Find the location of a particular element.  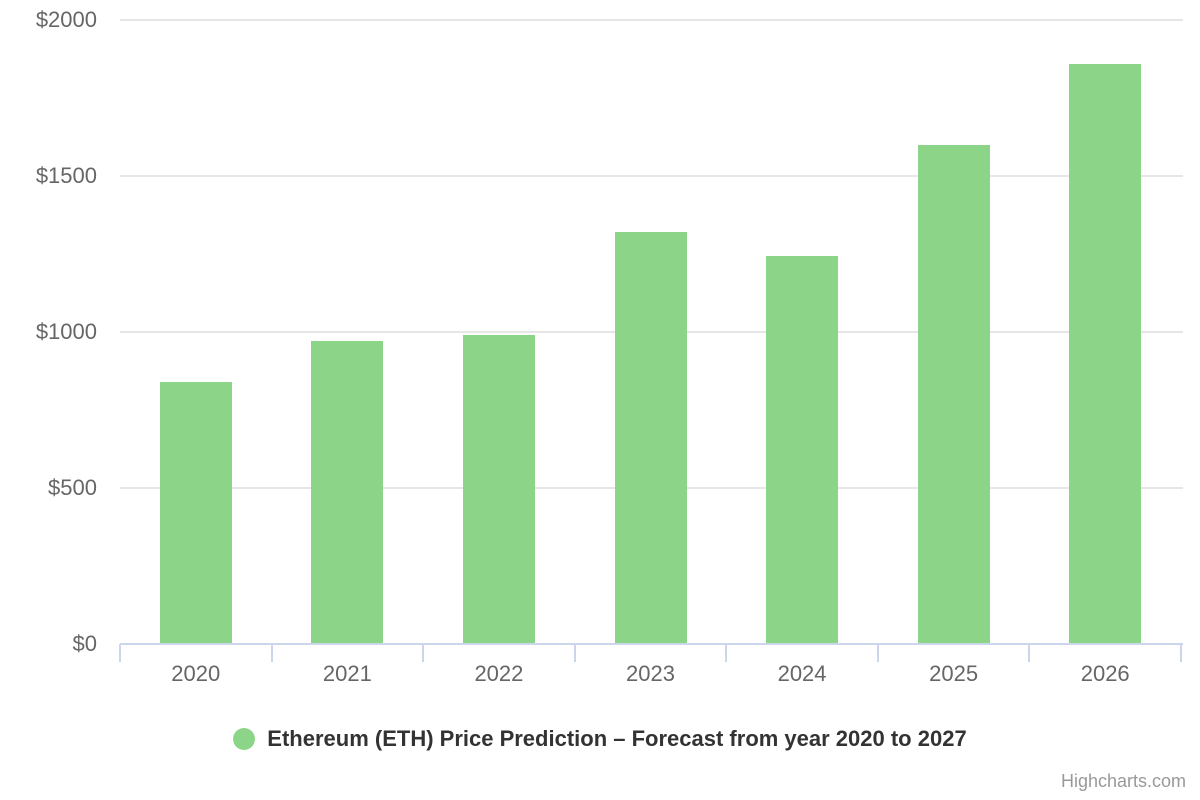

y-axis-label-1500: $1500 is located at coordinates (66, 175).